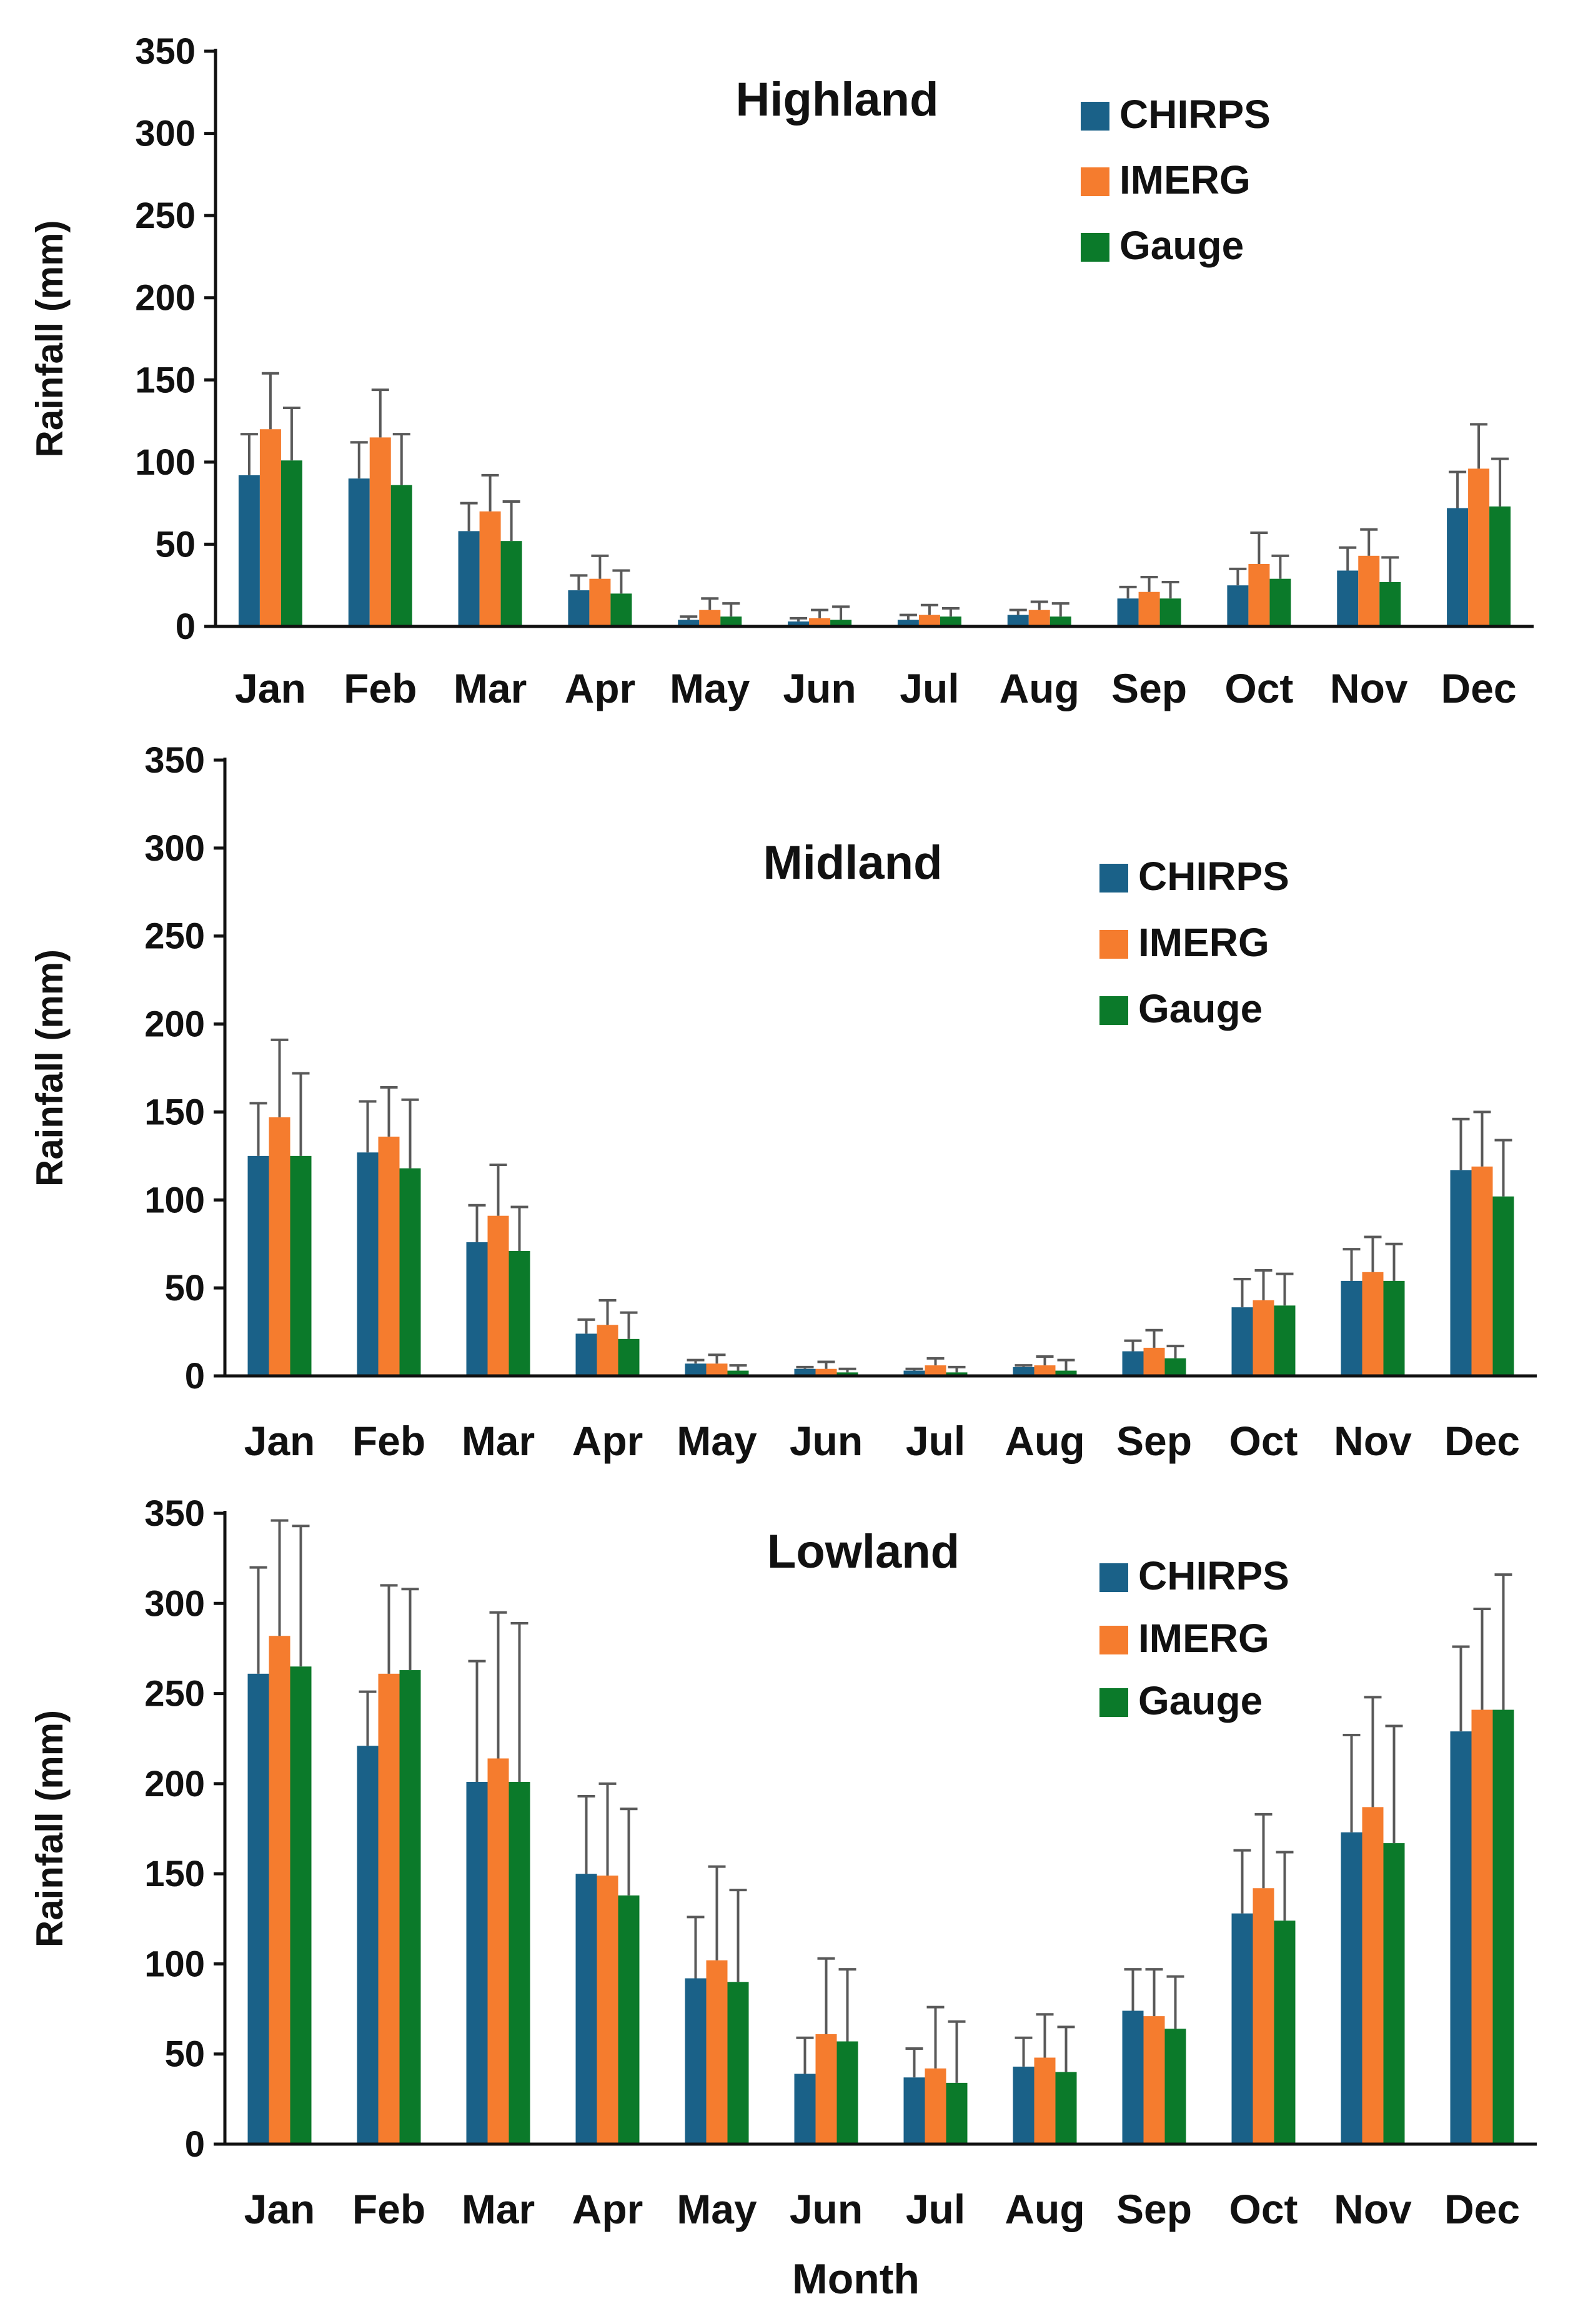  What do you see at coordinates (1149, 688) in the screenshot?
I see `x-tick-label-sep: Sep` at bounding box center [1149, 688].